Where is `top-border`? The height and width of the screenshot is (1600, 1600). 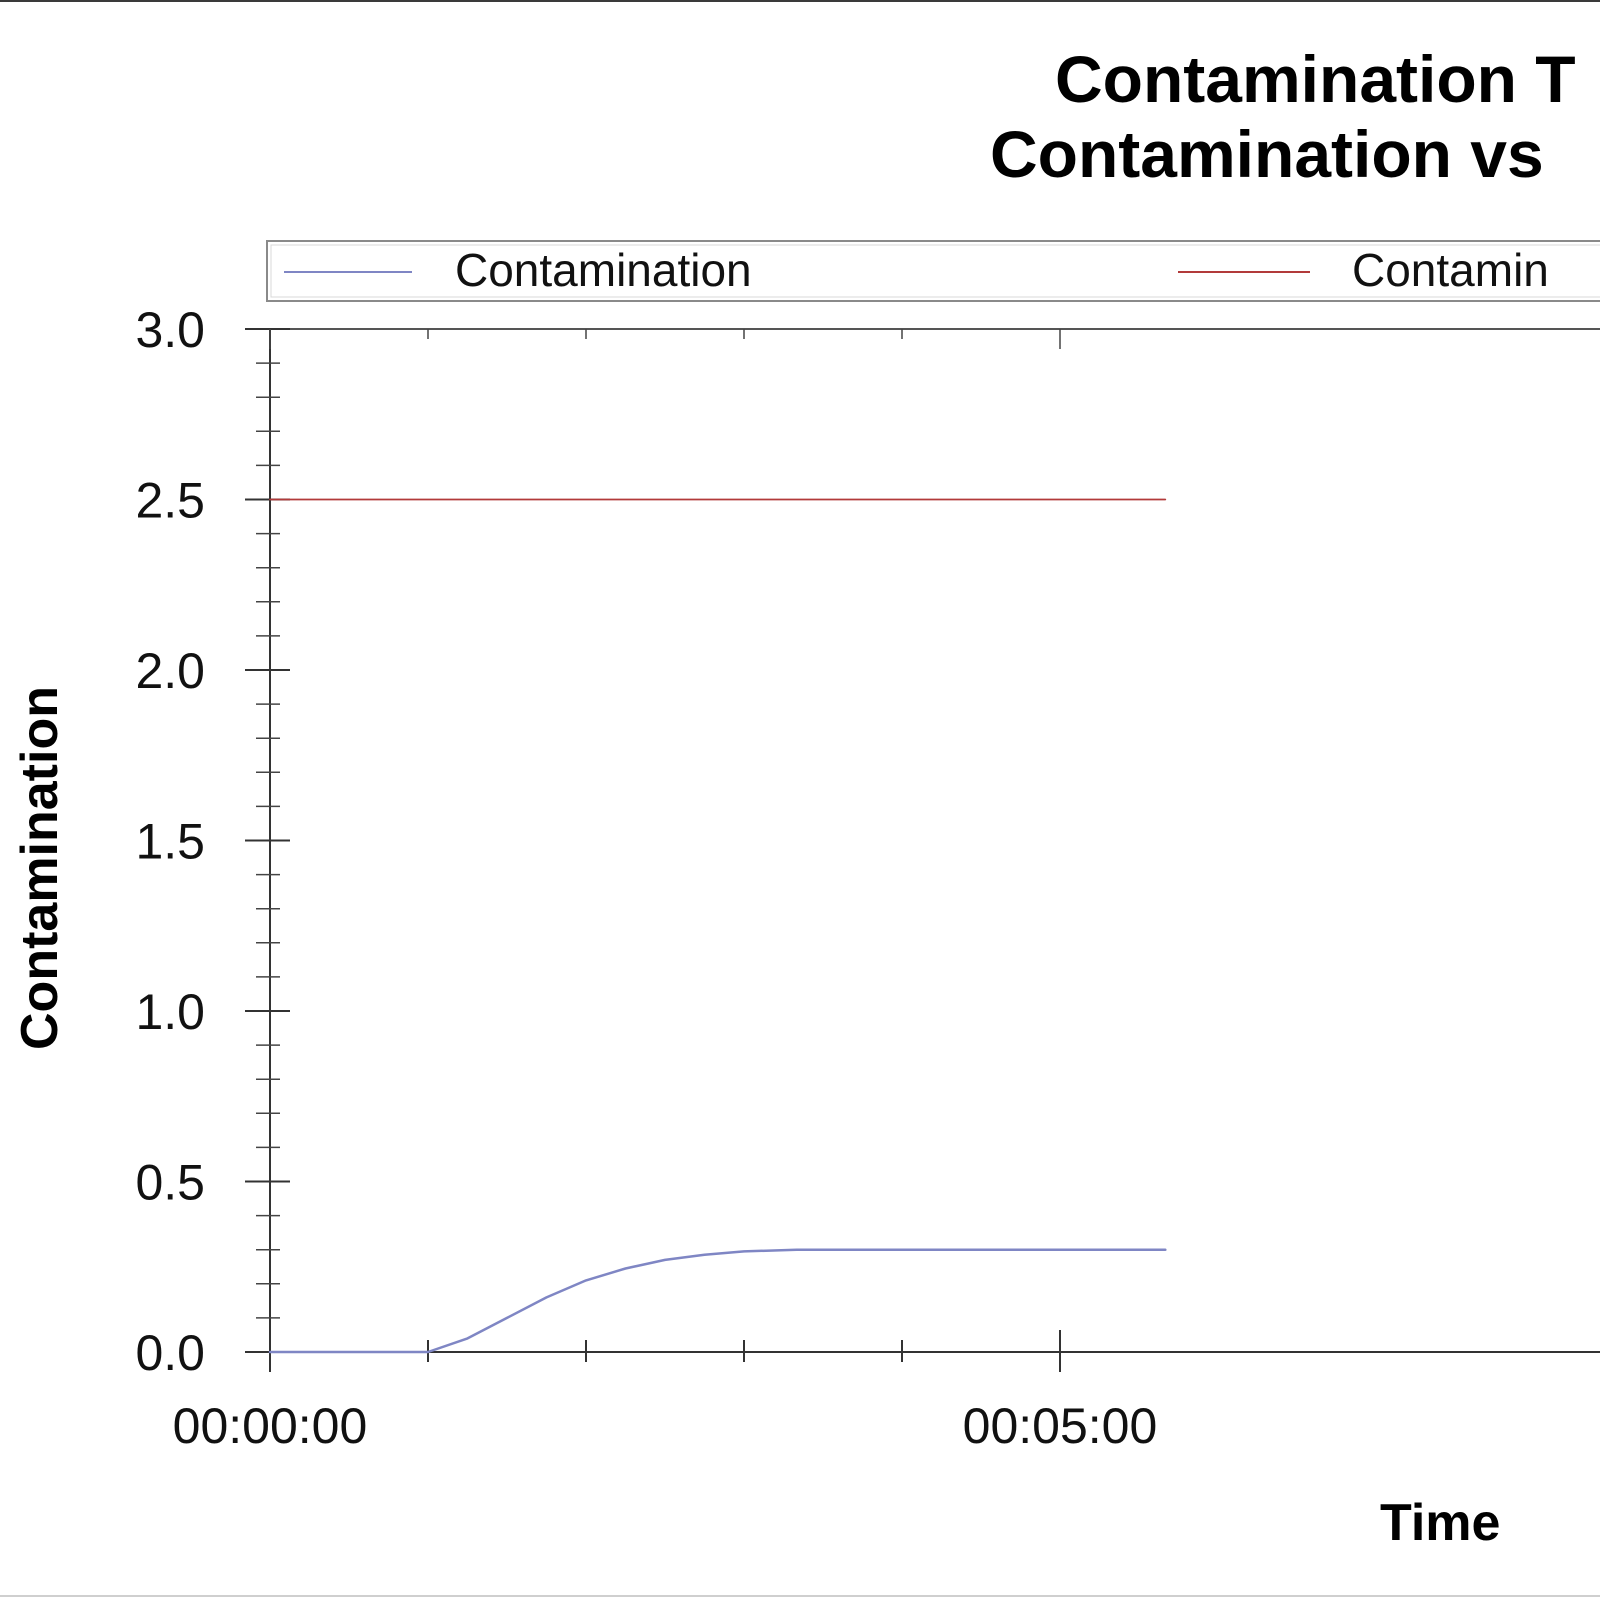
top-border is located at coordinates (800, 1).